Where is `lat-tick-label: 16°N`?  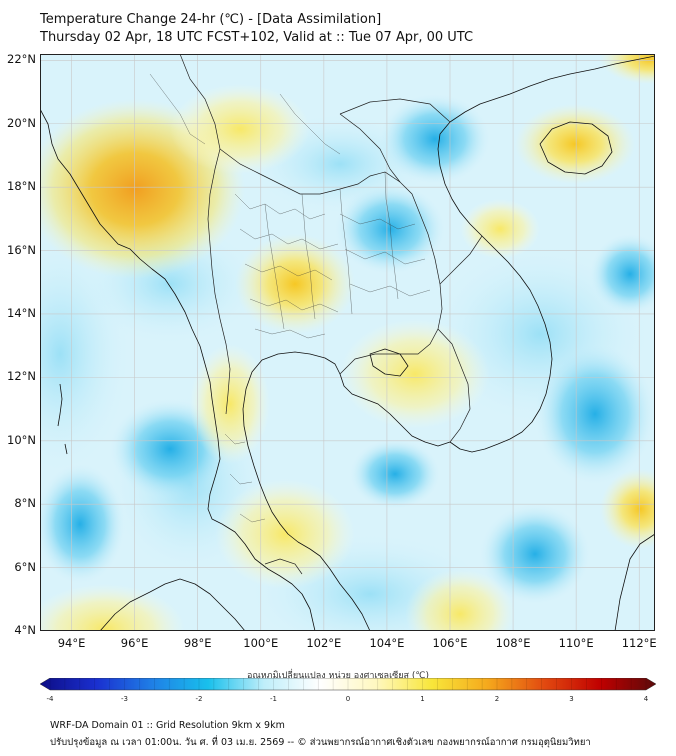 lat-tick-label: 16°N is located at coordinates (21, 249).